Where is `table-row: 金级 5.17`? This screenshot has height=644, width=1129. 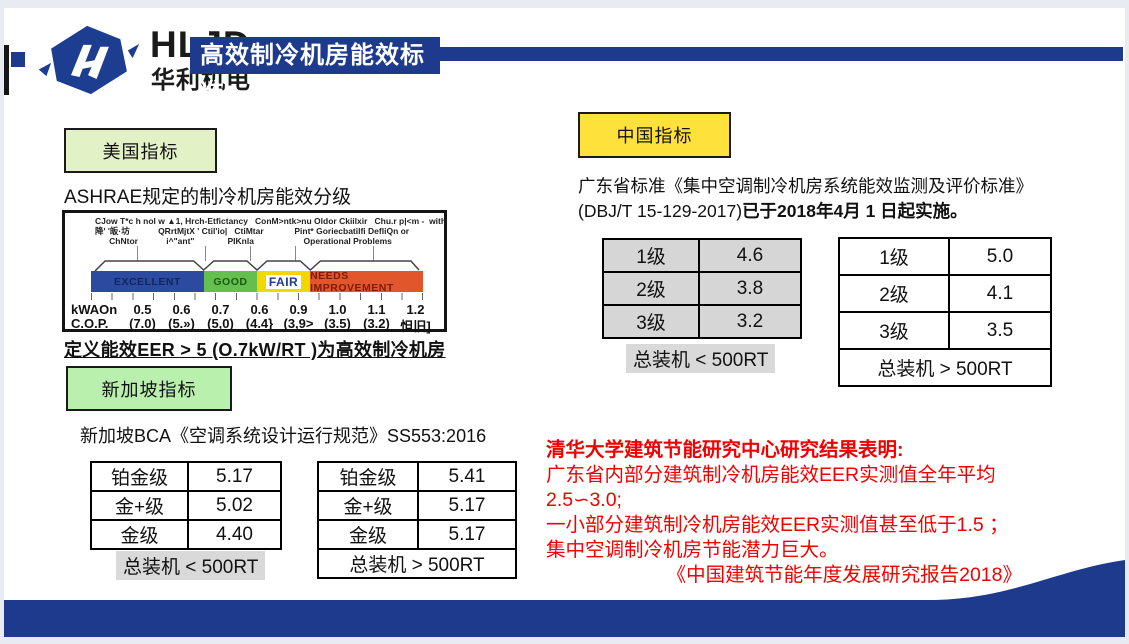
table-row: 金级 5.17 is located at coordinates (417, 534).